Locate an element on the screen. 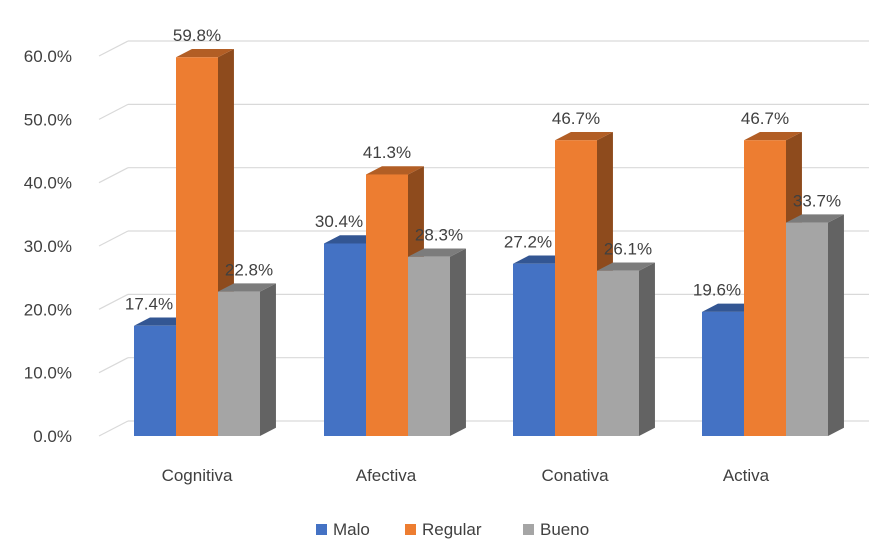 The image size is (872, 542). legend-item-bueno: Bueno is located at coordinates (556, 529).